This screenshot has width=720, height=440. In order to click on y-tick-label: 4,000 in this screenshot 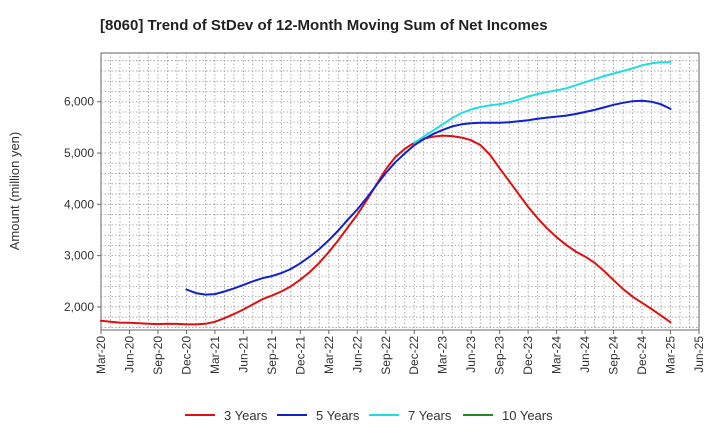, I will do `click(79, 204)`.